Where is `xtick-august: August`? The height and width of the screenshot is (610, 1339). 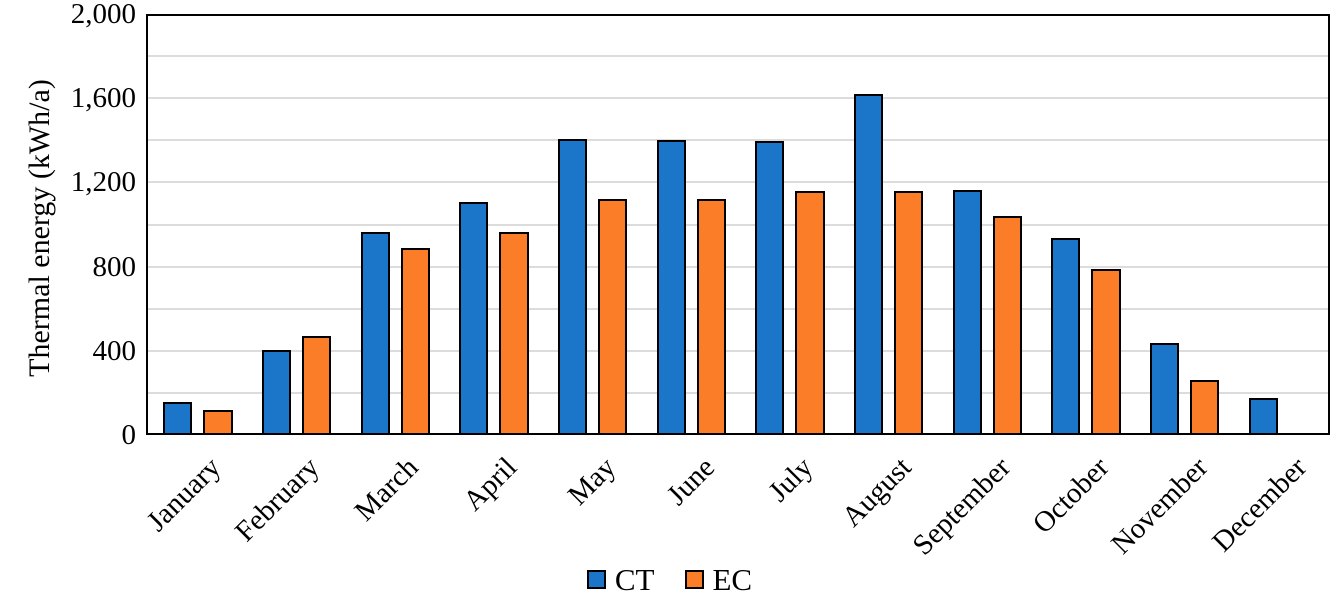
xtick-august: August is located at coordinates (877, 492).